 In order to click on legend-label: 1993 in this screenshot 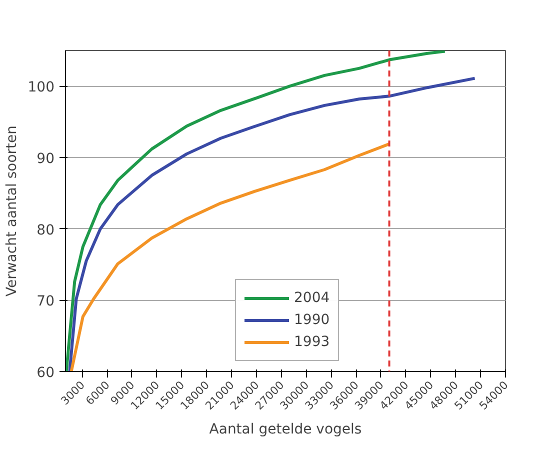, I will do `click(312, 342)`.